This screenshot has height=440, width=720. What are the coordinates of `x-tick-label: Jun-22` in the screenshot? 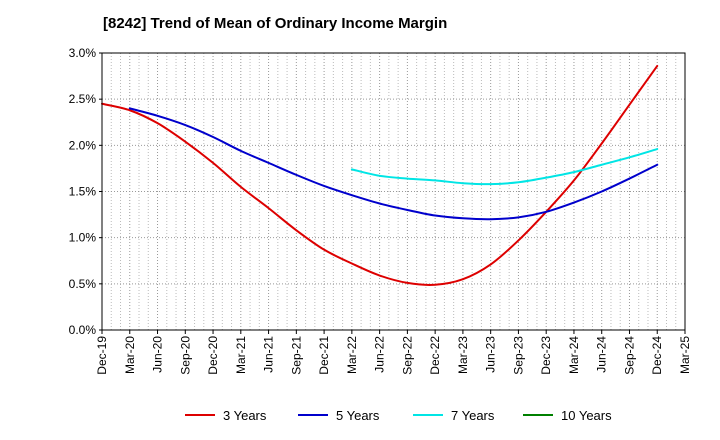 It's located at (380, 354).